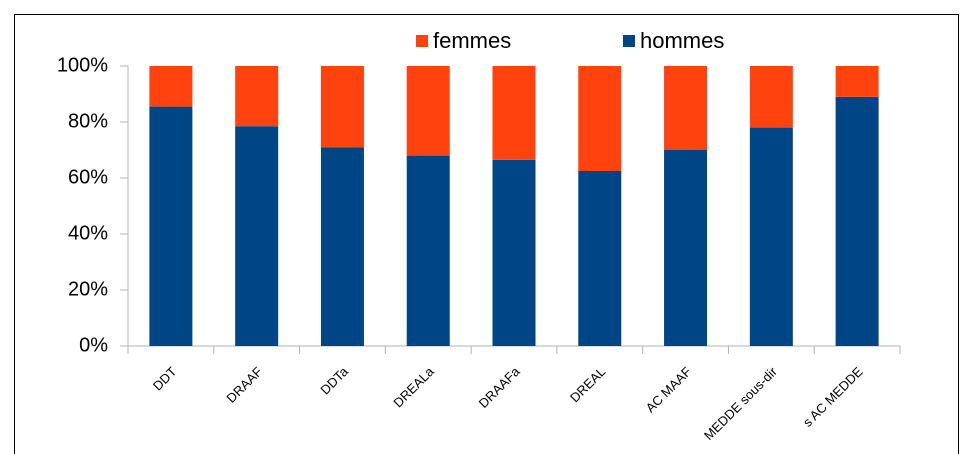 This screenshot has height=454, width=973. Describe the element at coordinates (88, 177) in the screenshot. I see `y-tick-label: 60%` at that location.